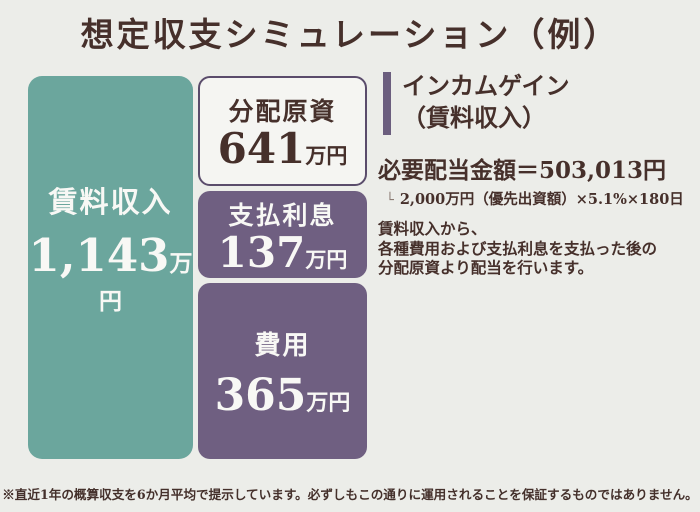  I want to click on rental-income-value: 1,143万円, so click(110, 272).